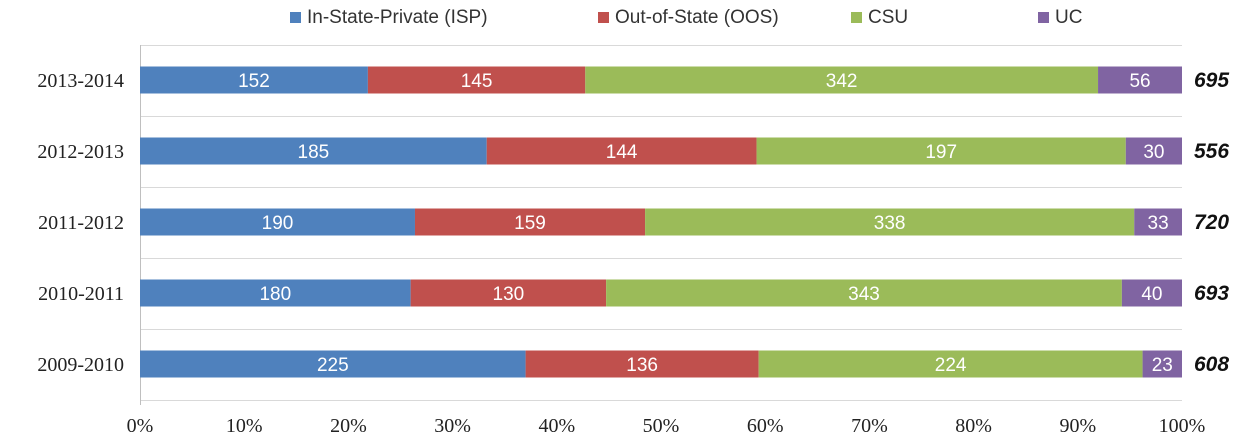 Image resolution: width=1258 pixels, height=440 pixels. What do you see at coordinates (81, 223) in the screenshot?
I see `category-label: 2011-2012` at bounding box center [81, 223].